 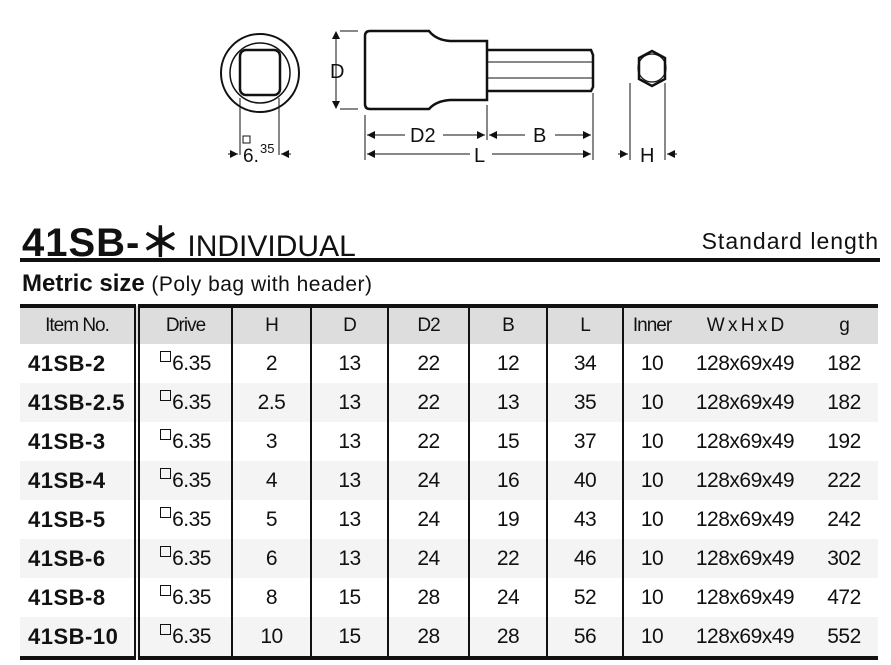 What do you see at coordinates (251, 156) in the screenshot?
I see `drive-size-label: 6.` at bounding box center [251, 156].